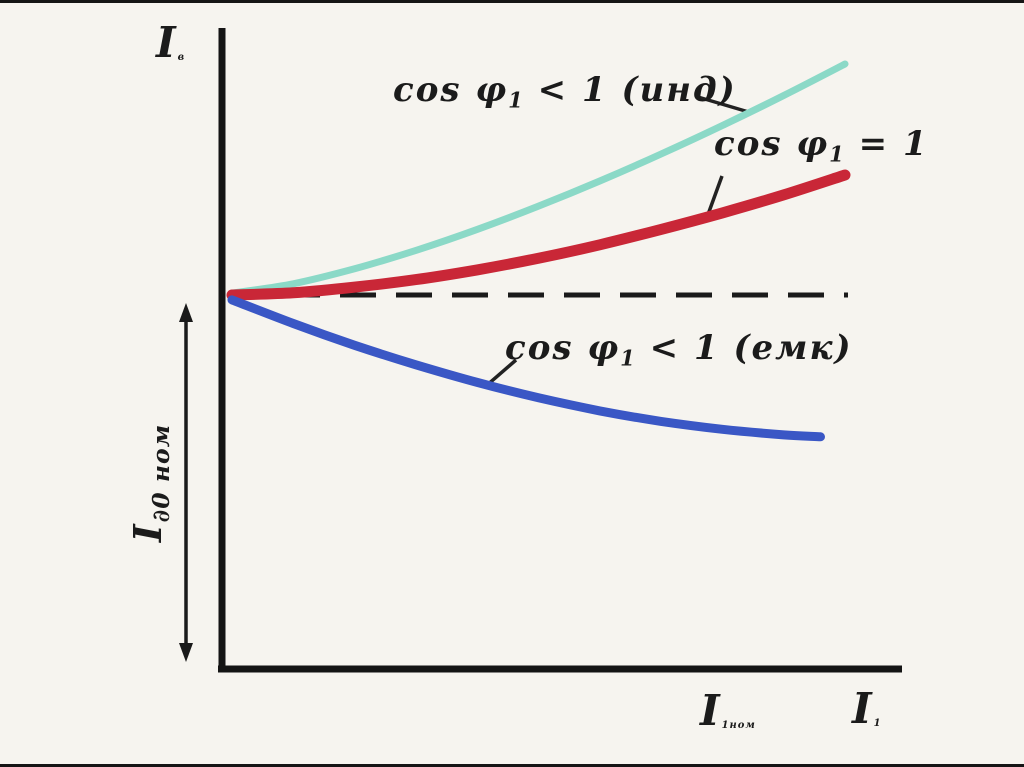  Describe the element at coordinates (181, 58) in the screenshot. I see `y-axis-label-sub: в` at that location.